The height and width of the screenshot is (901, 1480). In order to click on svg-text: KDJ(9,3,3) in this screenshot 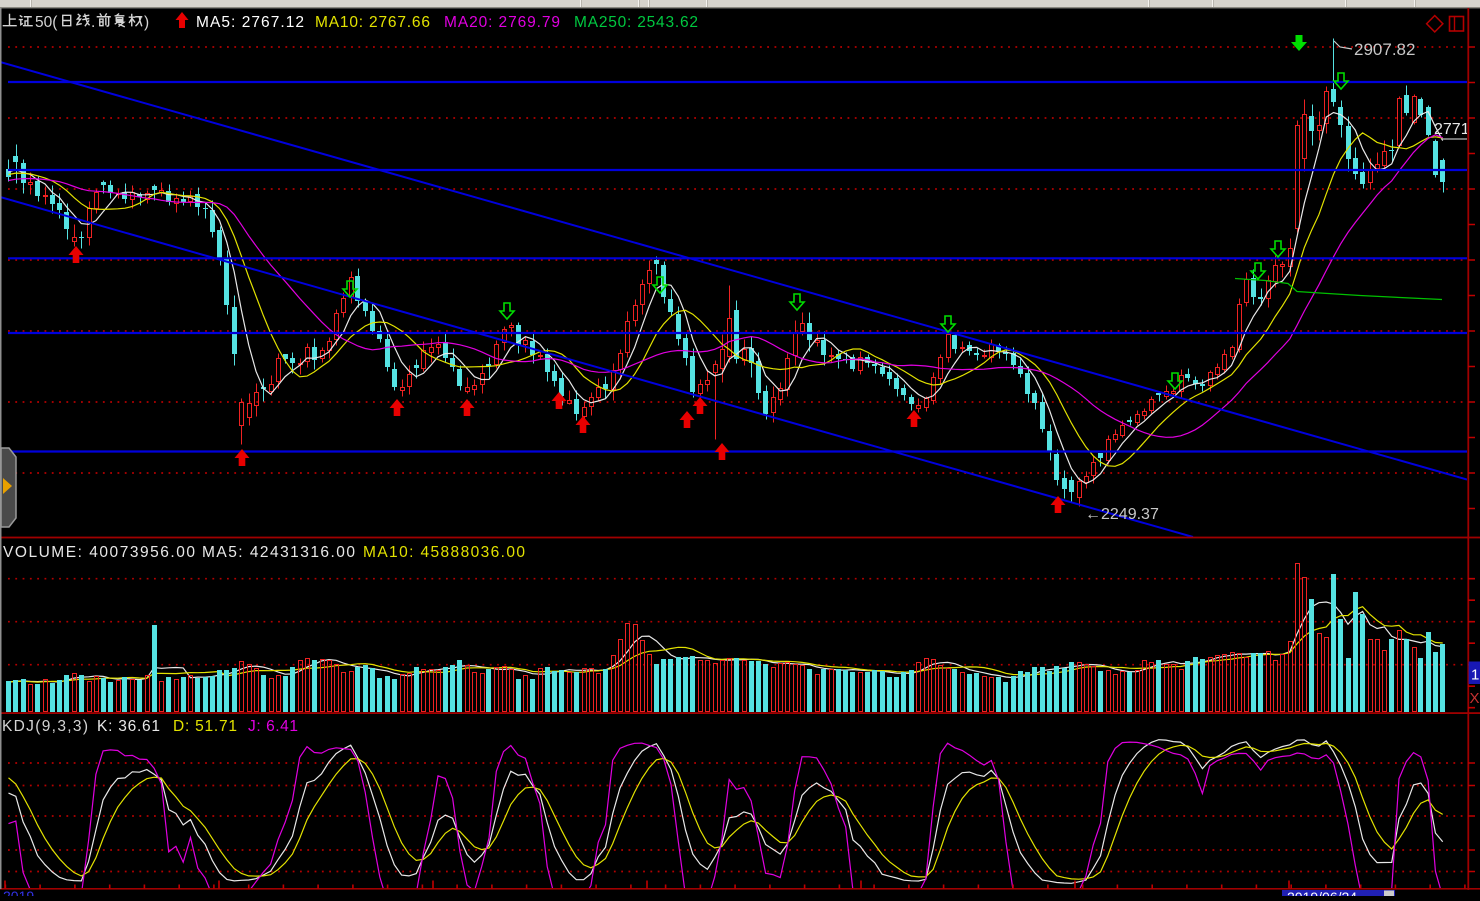, I will do `click(45, 726)`.